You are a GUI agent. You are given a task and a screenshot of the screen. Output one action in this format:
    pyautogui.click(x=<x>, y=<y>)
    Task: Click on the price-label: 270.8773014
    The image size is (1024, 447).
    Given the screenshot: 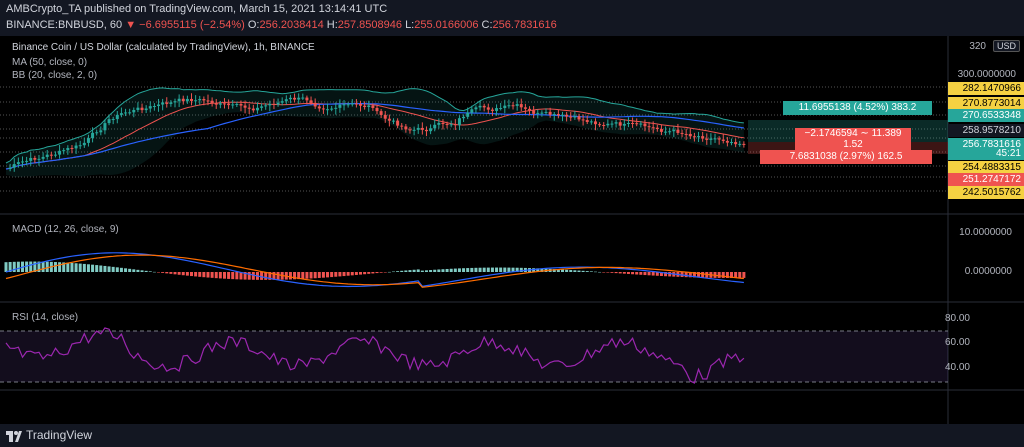 What is the action you would take?
    pyautogui.click(x=986, y=103)
    